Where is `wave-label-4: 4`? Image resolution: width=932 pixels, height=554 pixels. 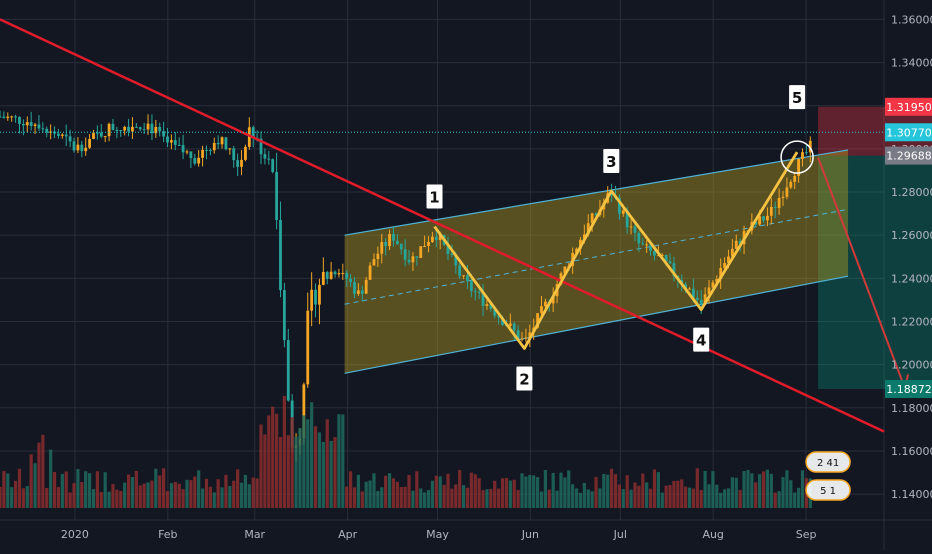 wave-label-4: 4 is located at coordinates (701, 341).